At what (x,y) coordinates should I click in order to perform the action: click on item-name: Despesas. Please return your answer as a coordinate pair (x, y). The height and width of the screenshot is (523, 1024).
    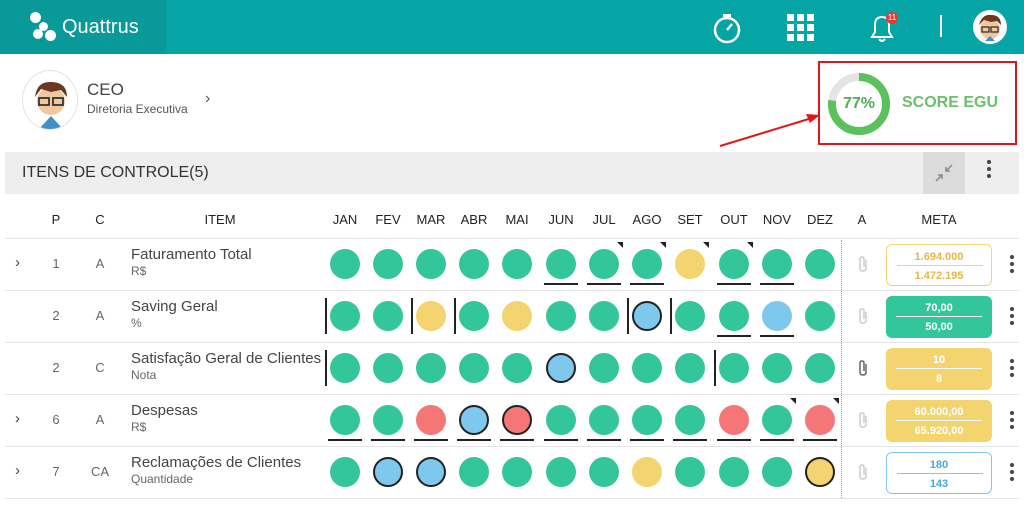
    Looking at the image, I should click on (164, 410).